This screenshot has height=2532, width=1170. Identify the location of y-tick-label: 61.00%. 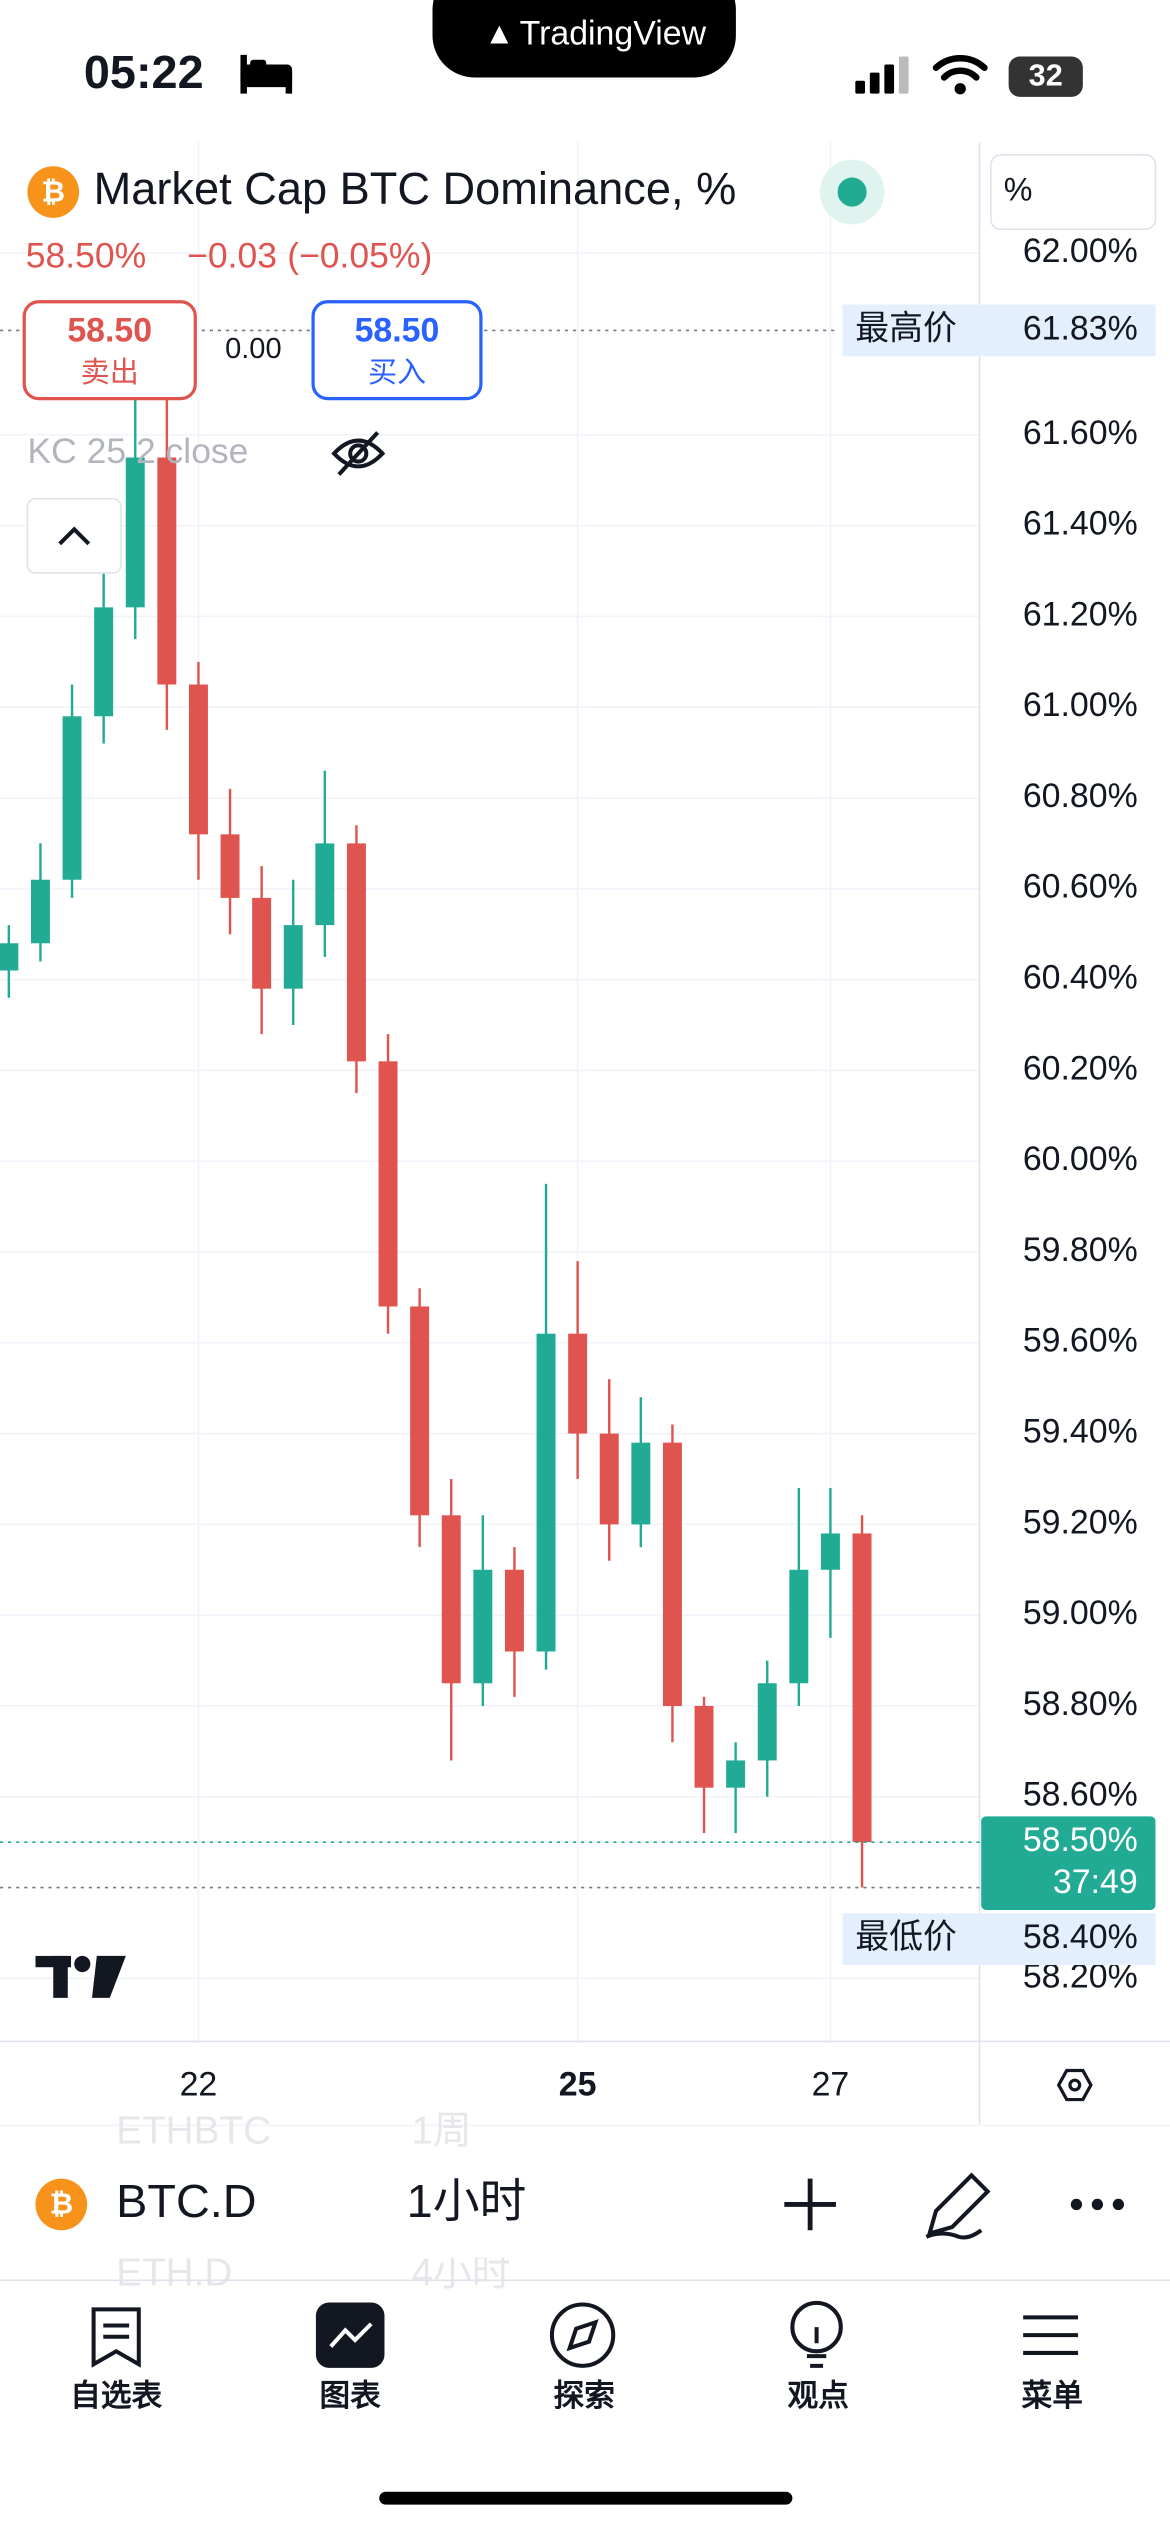
(1080, 705).